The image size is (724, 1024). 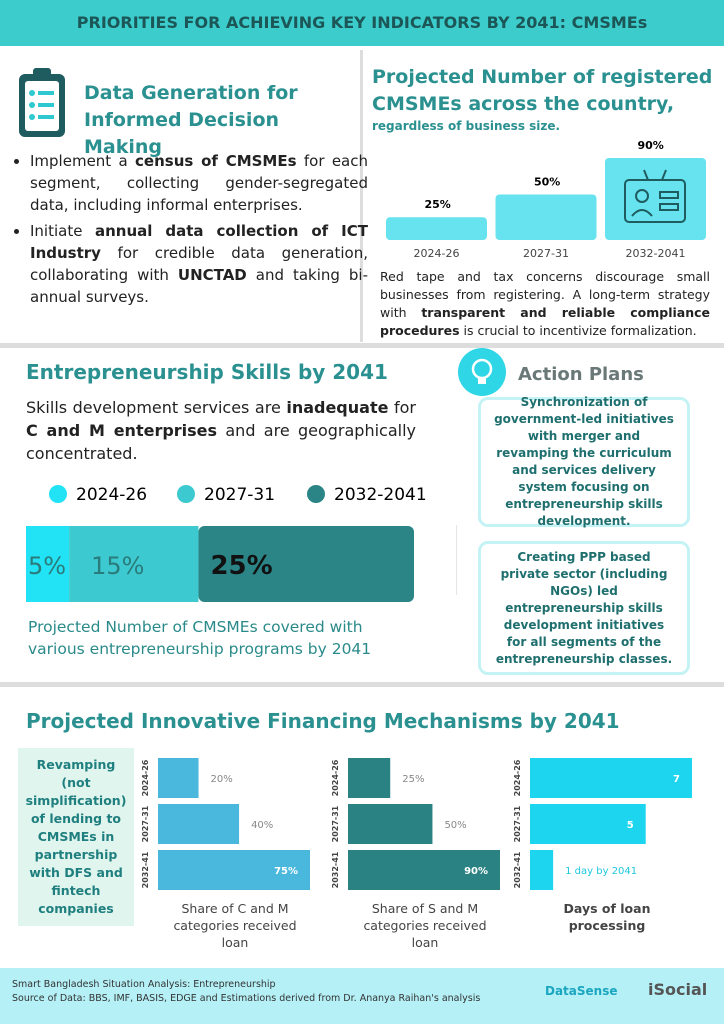 I want to click on x-tick-label: 2032-2041, so click(x=656, y=253).